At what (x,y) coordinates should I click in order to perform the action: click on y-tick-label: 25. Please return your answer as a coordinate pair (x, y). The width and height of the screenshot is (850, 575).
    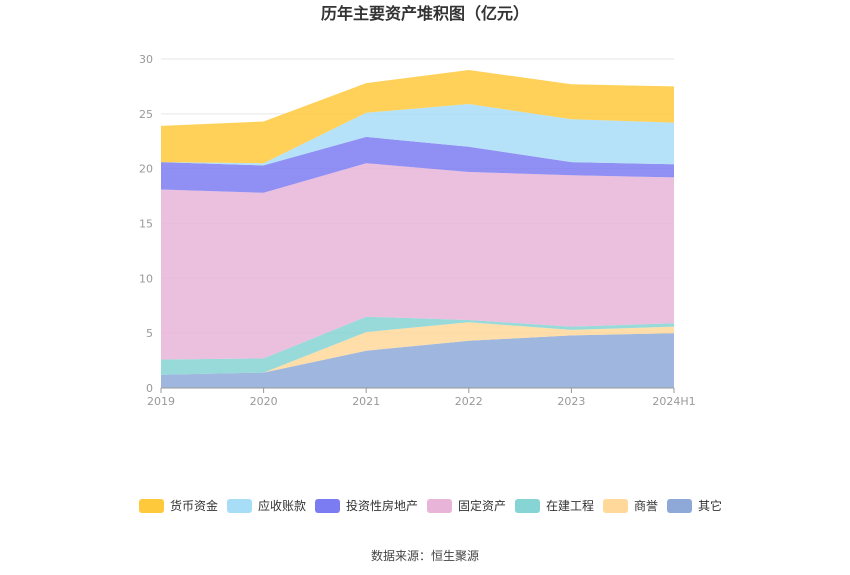
    Looking at the image, I should click on (146, 114).